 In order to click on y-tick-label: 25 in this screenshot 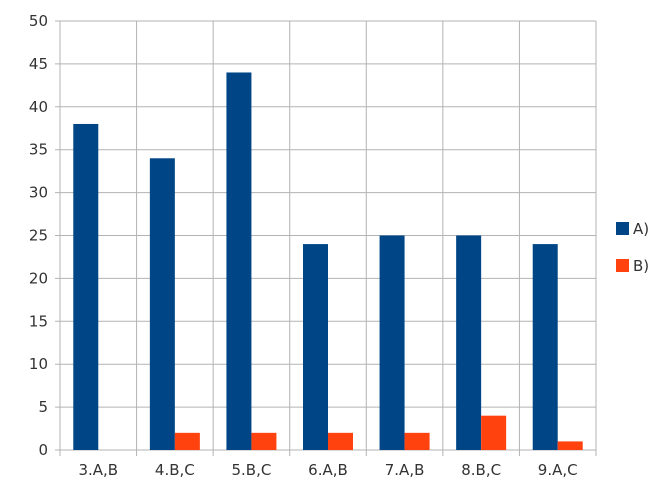, I will do `click(38, 236)`.